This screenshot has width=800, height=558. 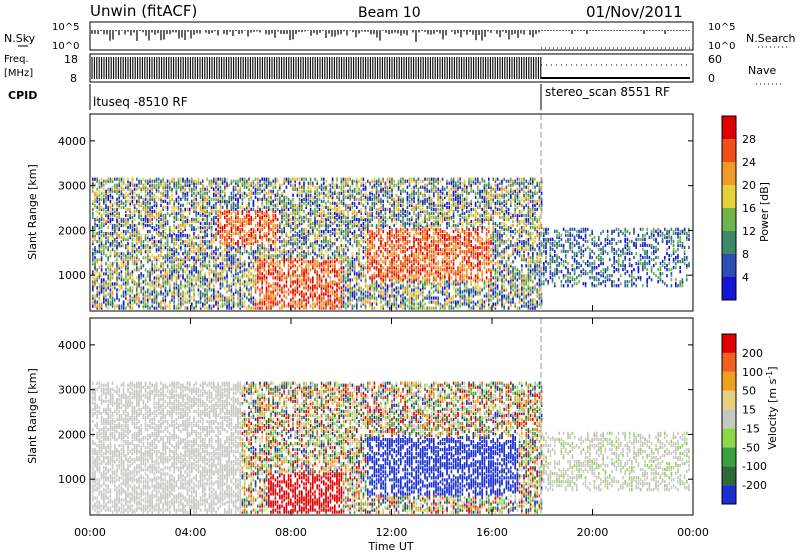 What do you see at coordinates (16, 59) in the screenshot?
I see `freq-label: Freq.` at bounding box center [16, 59].